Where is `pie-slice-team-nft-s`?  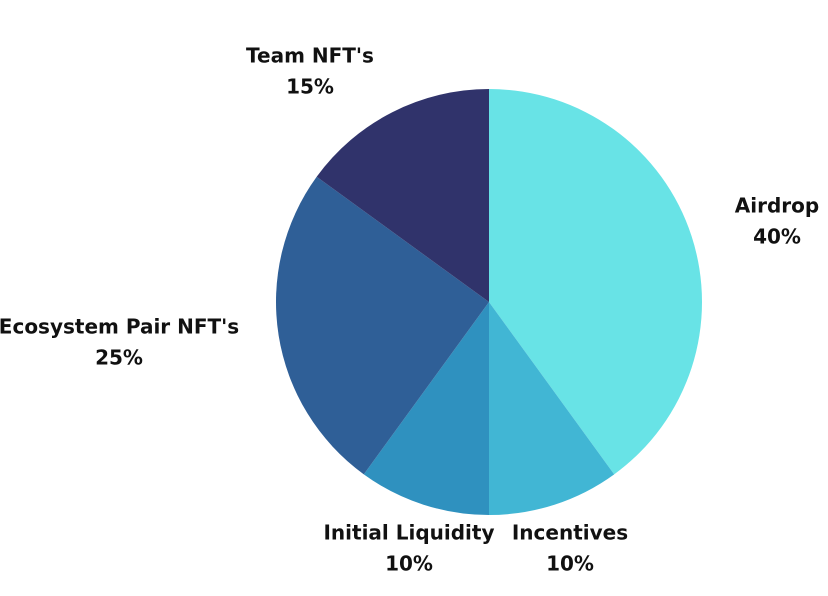
pie-slice-team-nft-s is located at coordinates (402, 195).